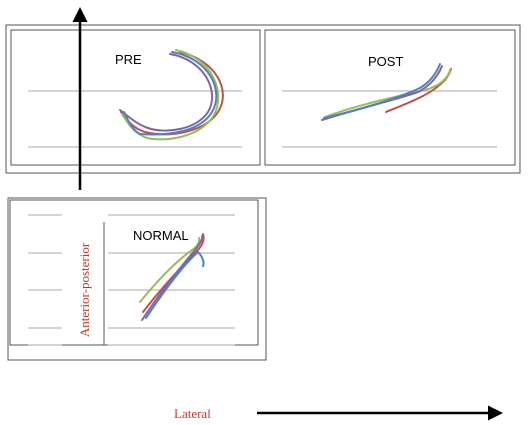  I want to click on horizontal-axis-label: Lateral, so click(192, 413).